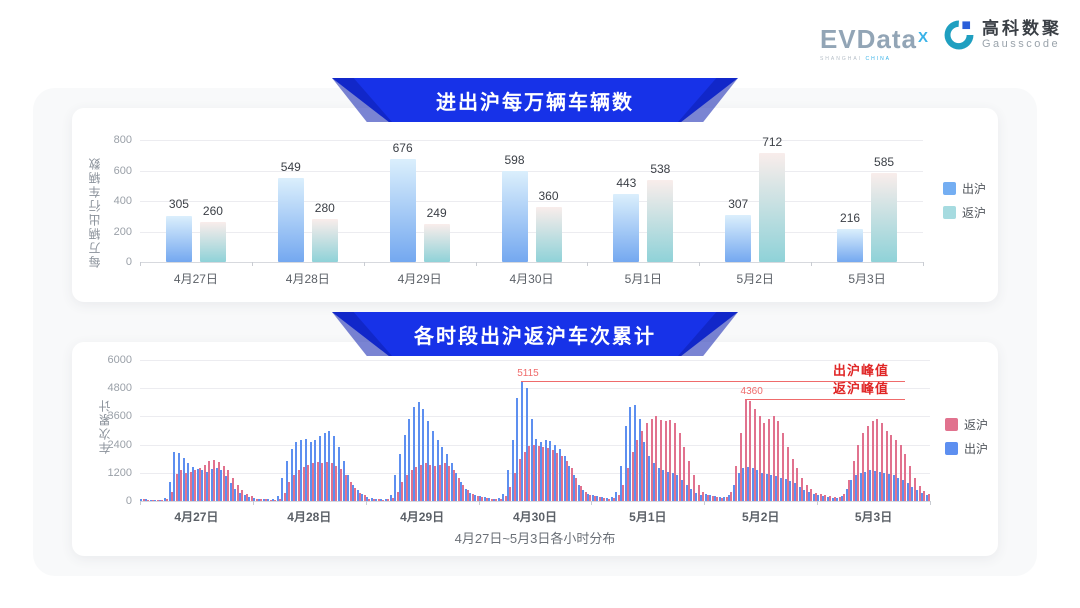 The height and width of the screenshot is (608, 1080). Describe the element at coordinates (861, 388) in the screenshot. I see `peak-label: 返沪峰值` at that location.